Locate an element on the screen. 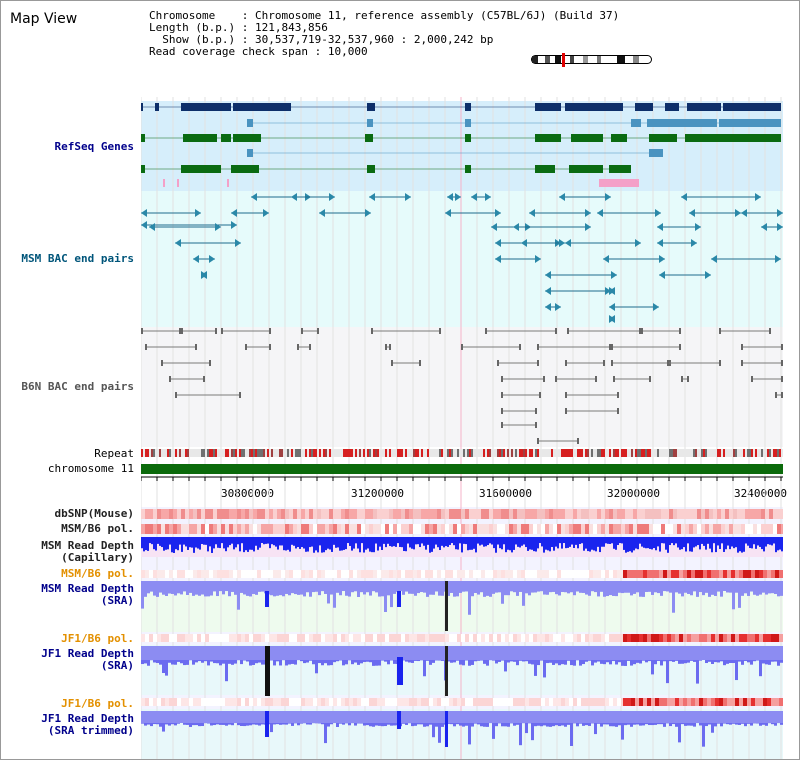  track-label-refseq: RefSeq Genes is located at coordinates (94, 146).